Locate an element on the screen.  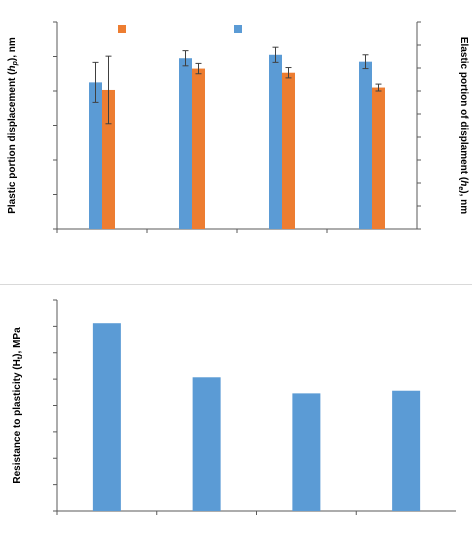
y-axis-title: Resistance to plasticity (Ht), MPa is located at coordinates (18, 405).